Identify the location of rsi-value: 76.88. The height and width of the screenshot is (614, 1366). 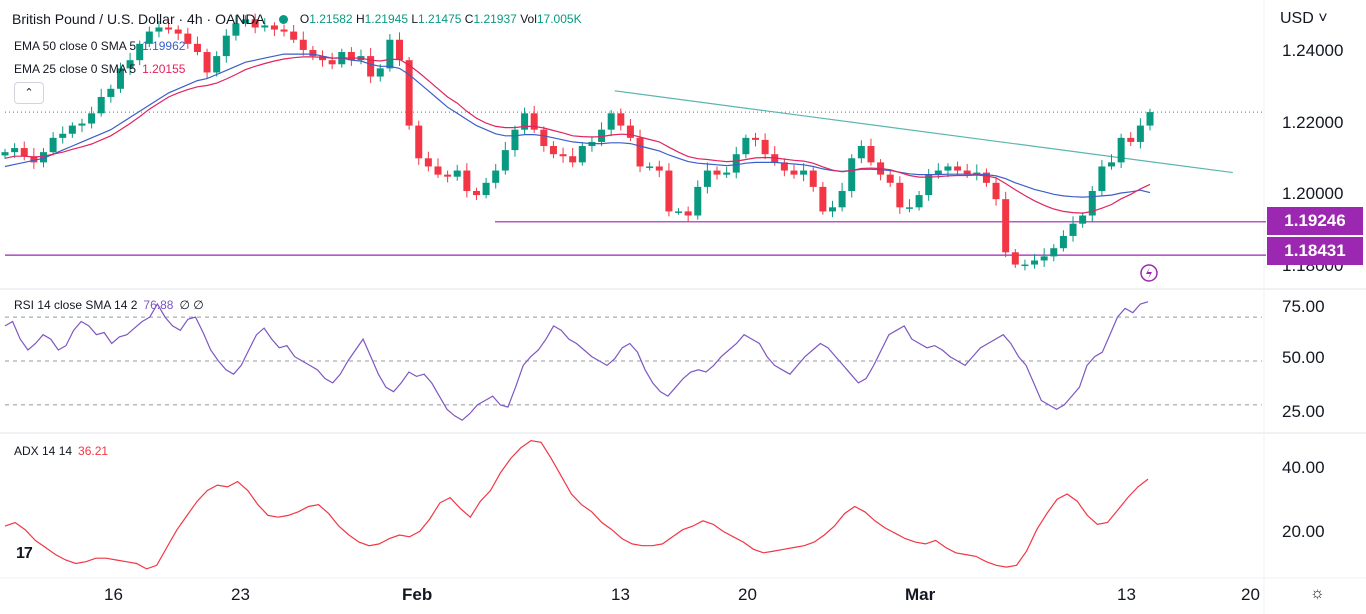
(158, 305).